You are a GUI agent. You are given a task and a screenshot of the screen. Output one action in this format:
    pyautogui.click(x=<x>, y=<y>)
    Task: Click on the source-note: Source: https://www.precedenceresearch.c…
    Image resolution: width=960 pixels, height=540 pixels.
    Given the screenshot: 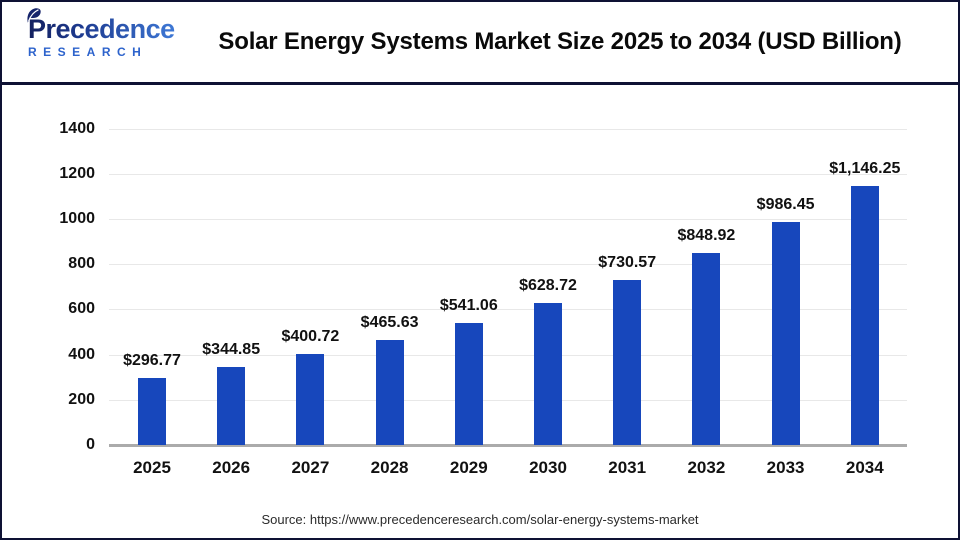 What is the action you would take?
    pyautogui.click(x=480, y=519)
    